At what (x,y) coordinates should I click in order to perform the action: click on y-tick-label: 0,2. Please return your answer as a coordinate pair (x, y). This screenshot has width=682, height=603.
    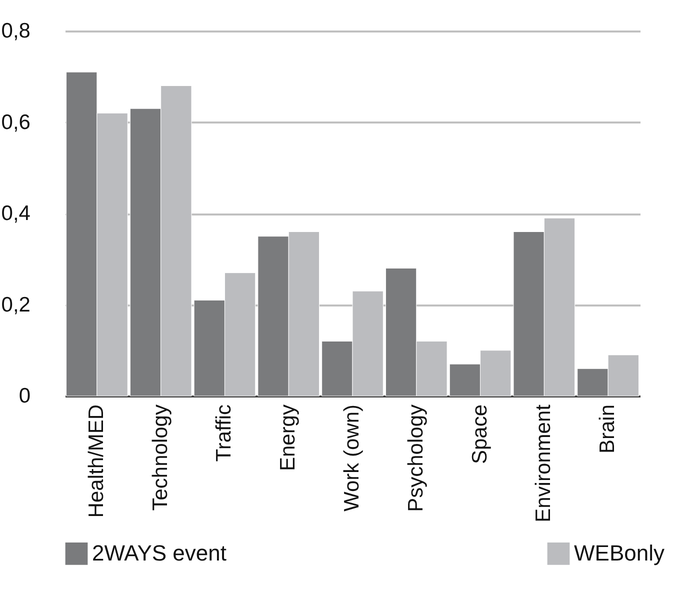
    Looking at the image, I should click on (15, 304).